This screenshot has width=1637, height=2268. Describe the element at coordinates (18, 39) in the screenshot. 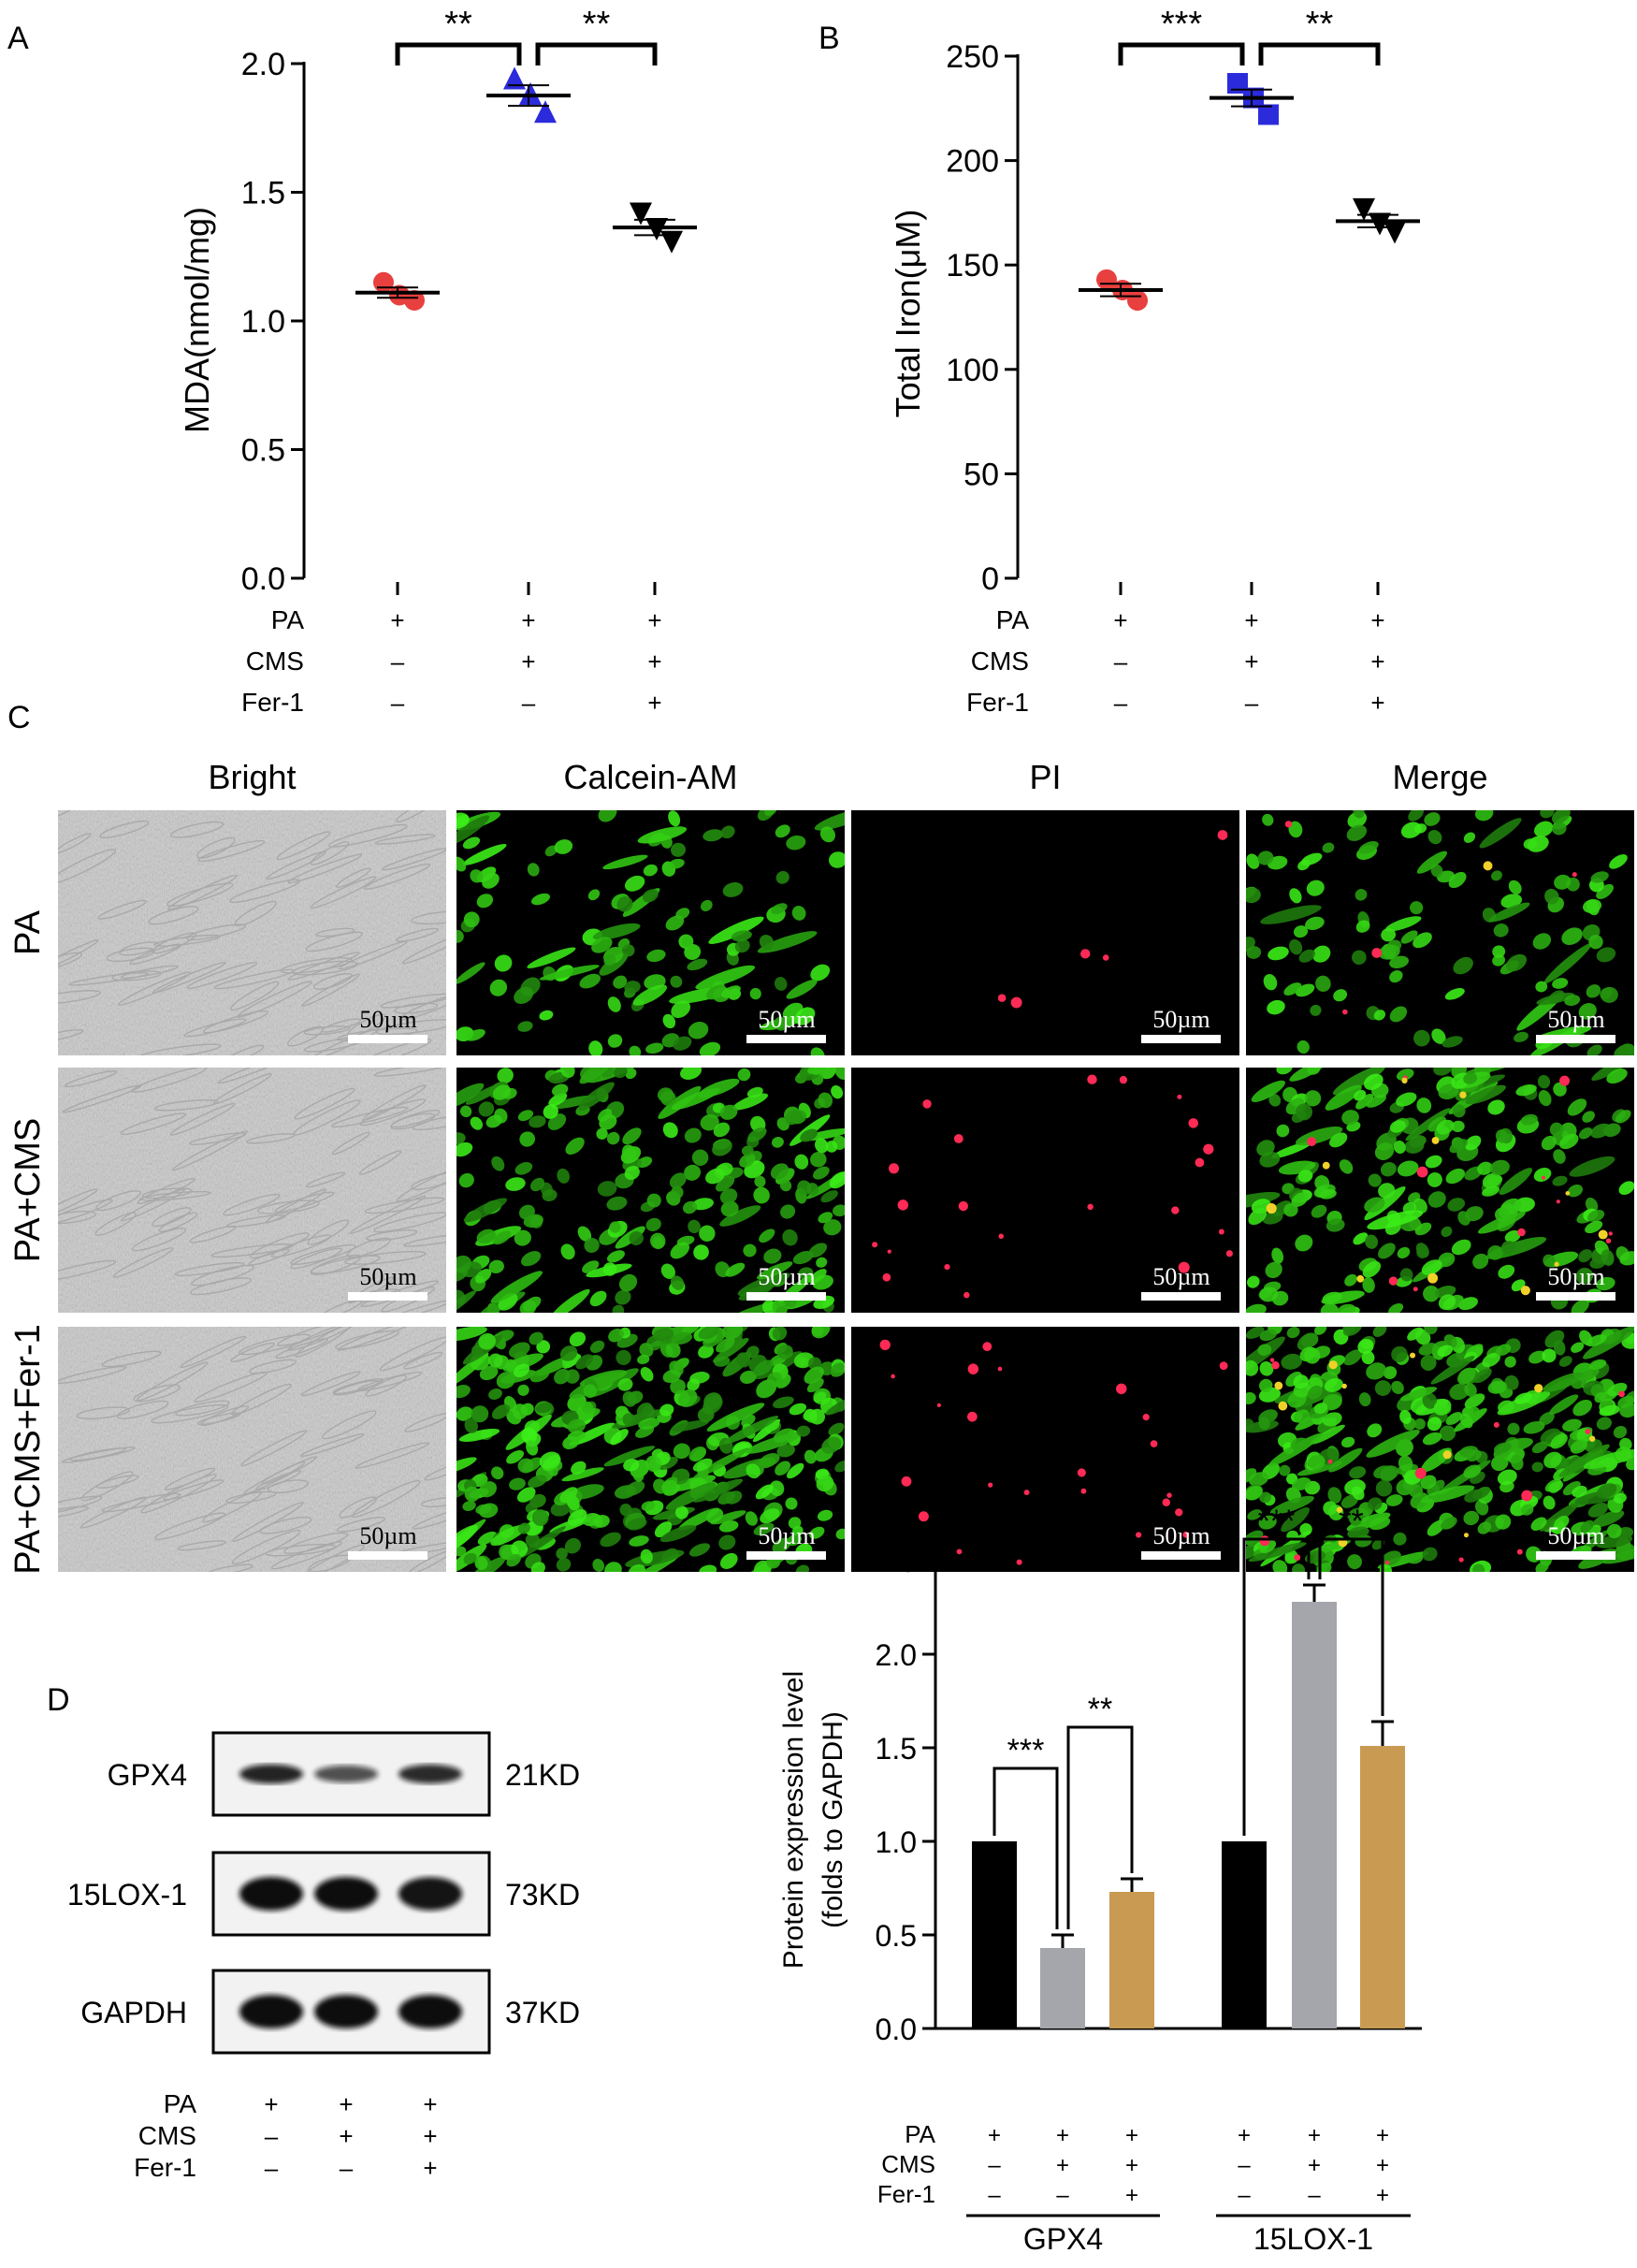

I see `panel-a-letter: A` at that location.